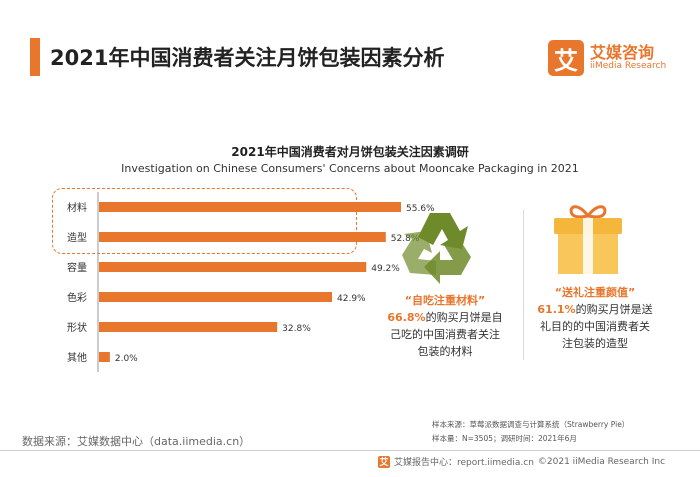 This screenshot has width=700, height=477. Describe the element at coordinates (204, 221) in the screenshot. I see `highlight-box` at that location.